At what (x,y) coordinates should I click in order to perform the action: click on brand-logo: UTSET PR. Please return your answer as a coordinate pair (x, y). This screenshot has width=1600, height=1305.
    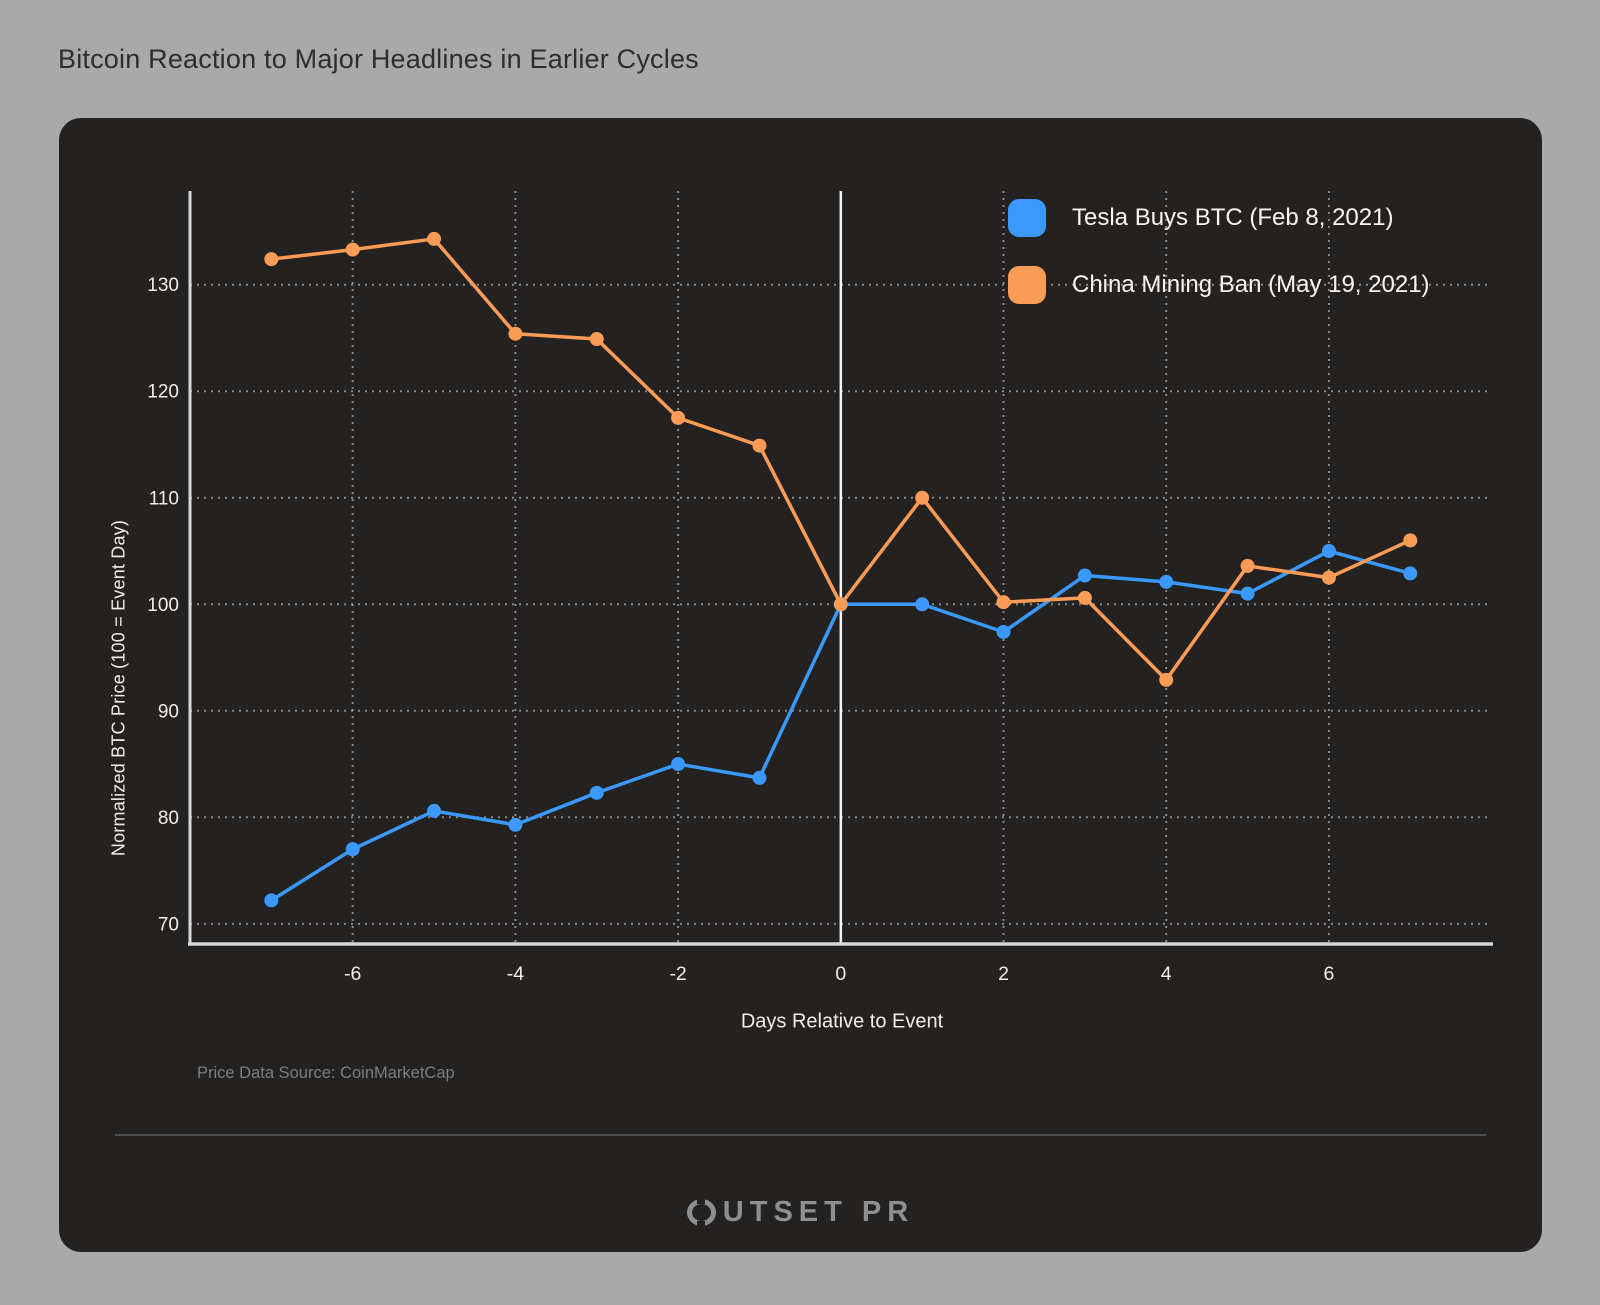
    Looking at the image, I should click on (800, 1212).